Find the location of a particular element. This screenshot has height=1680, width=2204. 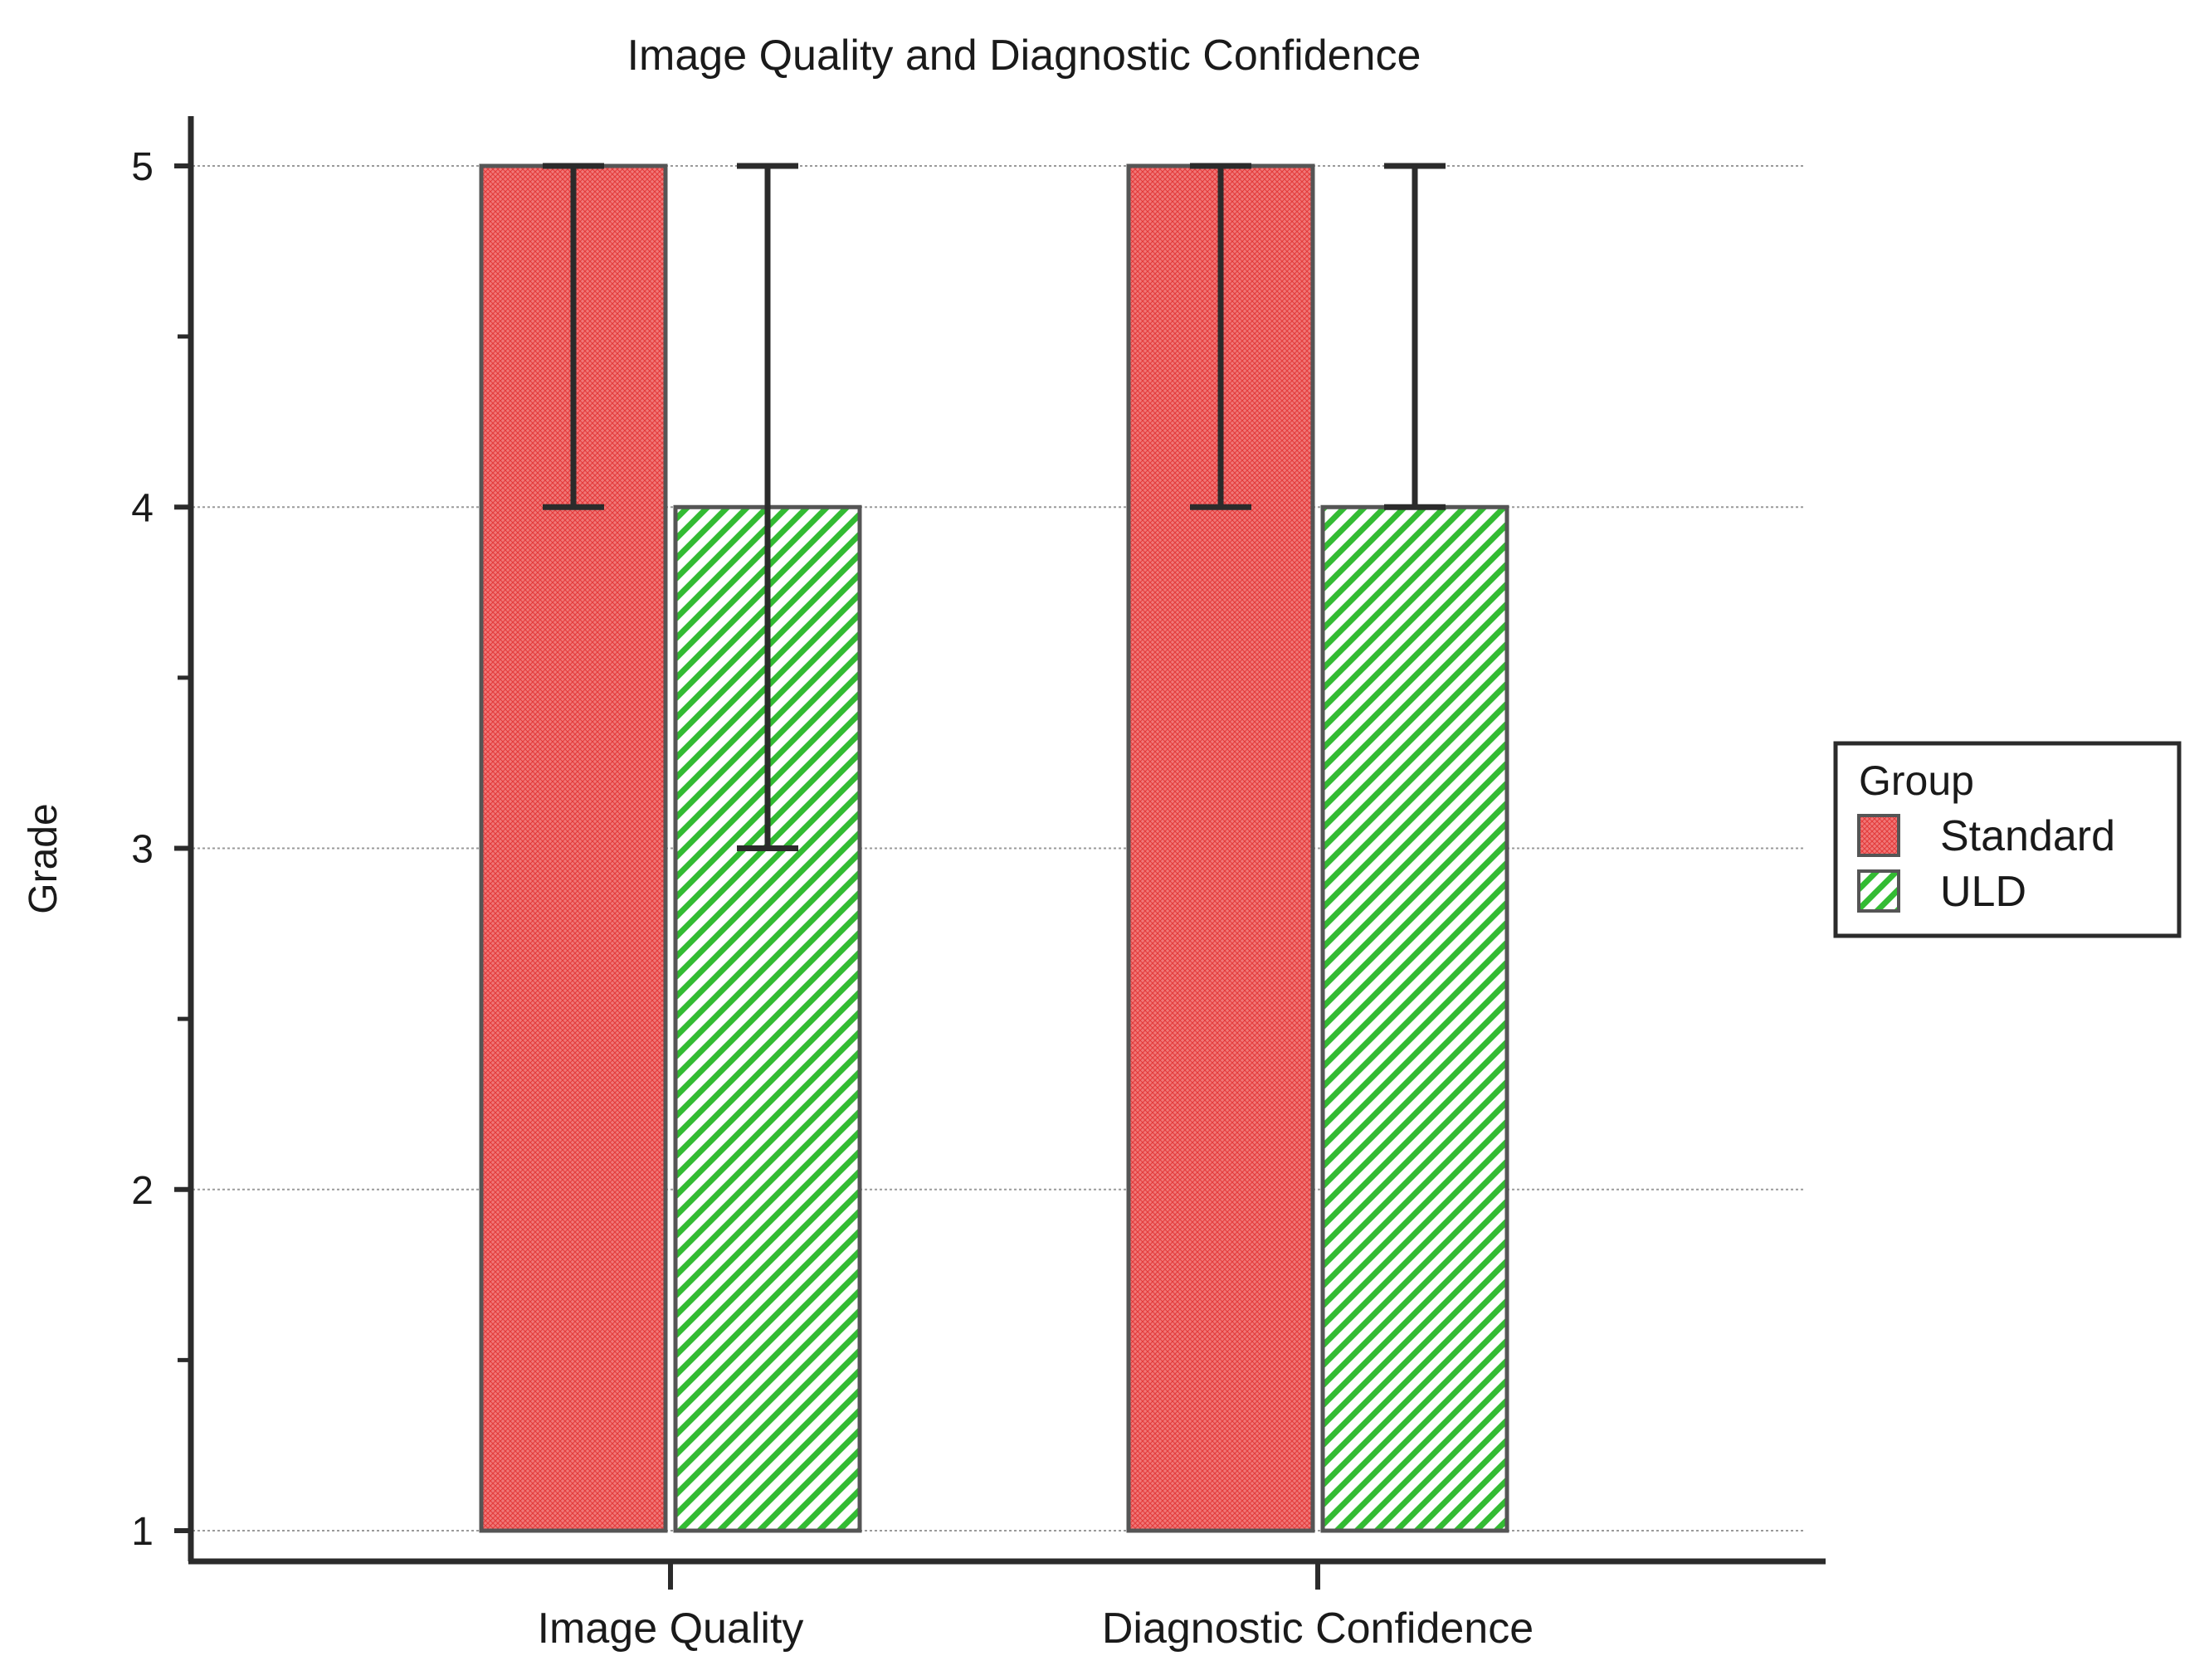

y-tick-label-1: 1 is located at coordinates (143, 1532).